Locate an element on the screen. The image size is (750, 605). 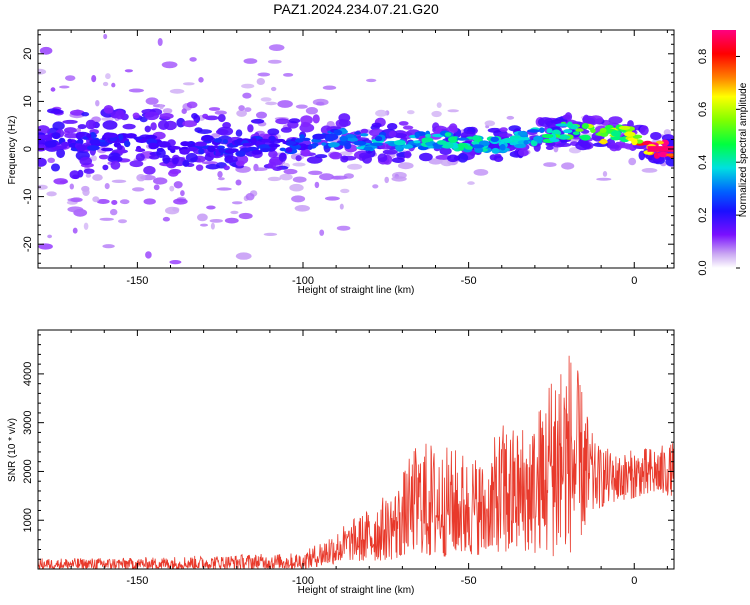
colorbar-tick-label: 0.0 is located at coordinates (703, 267).